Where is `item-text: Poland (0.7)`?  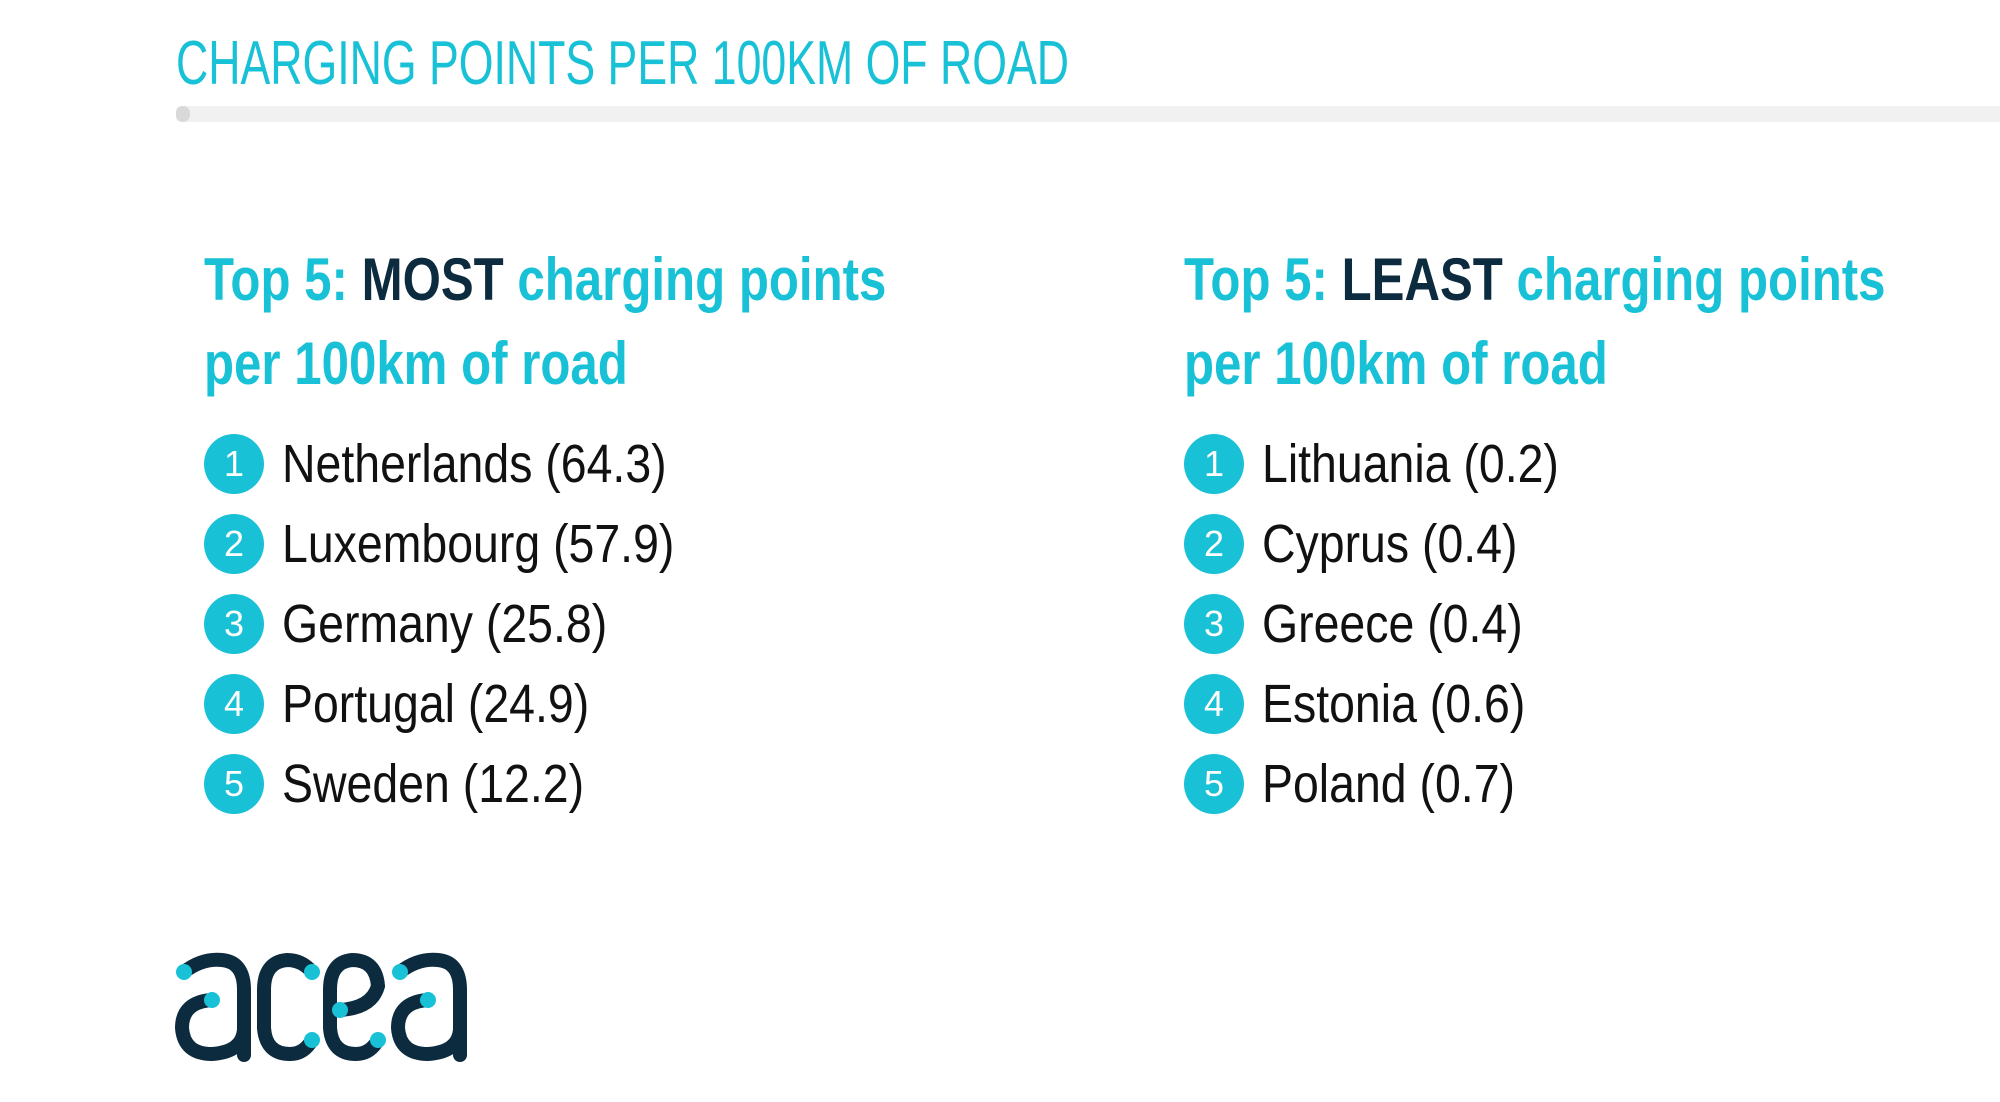
item-text: Poland (0.7) is located at coordinates (1389, 784).